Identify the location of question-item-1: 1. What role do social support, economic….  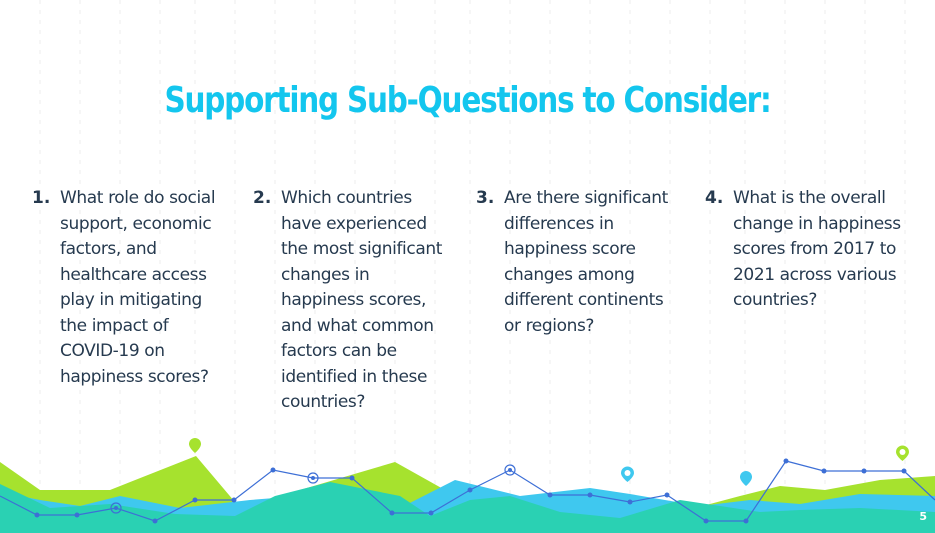
(137, 288).